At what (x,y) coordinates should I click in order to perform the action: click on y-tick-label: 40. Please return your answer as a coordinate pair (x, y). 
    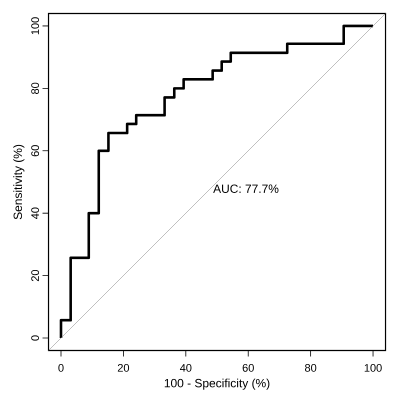
    Looking at the image, I should click on (35, 214).